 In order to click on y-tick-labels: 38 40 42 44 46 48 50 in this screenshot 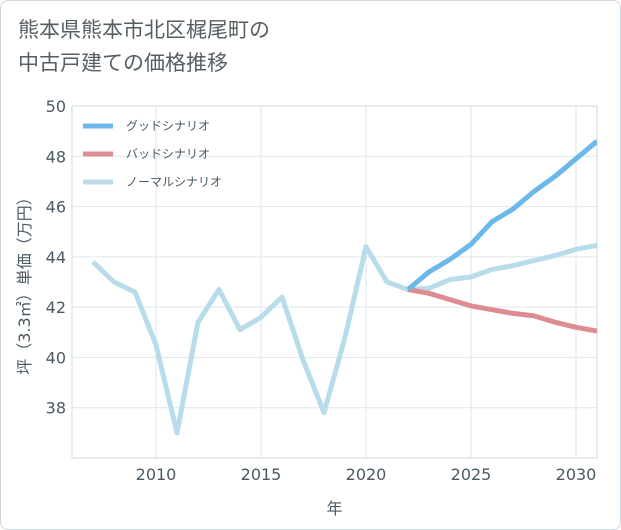, I will do `click(56, 257)`.